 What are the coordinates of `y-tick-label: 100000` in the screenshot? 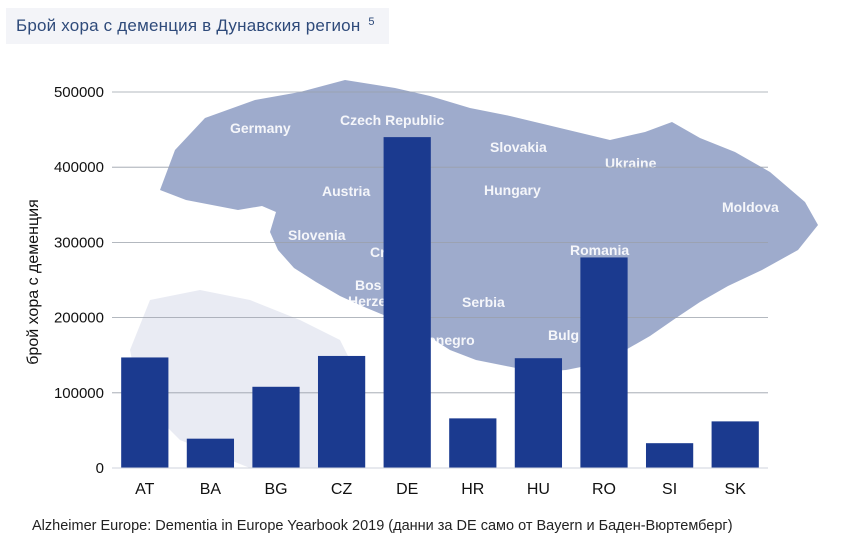 It's located at (79, 393).